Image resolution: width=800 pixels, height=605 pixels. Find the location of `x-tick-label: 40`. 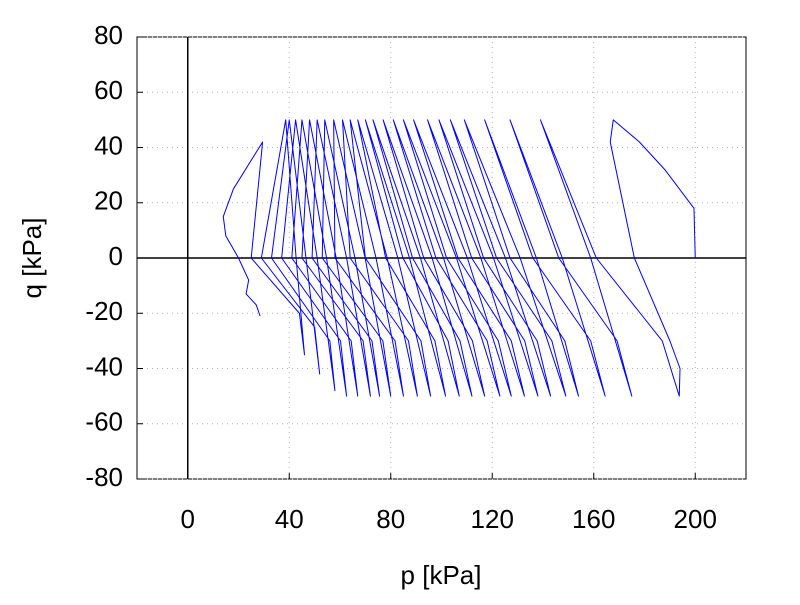

x-tick-label: 40 is located at coordinates (289, 519).